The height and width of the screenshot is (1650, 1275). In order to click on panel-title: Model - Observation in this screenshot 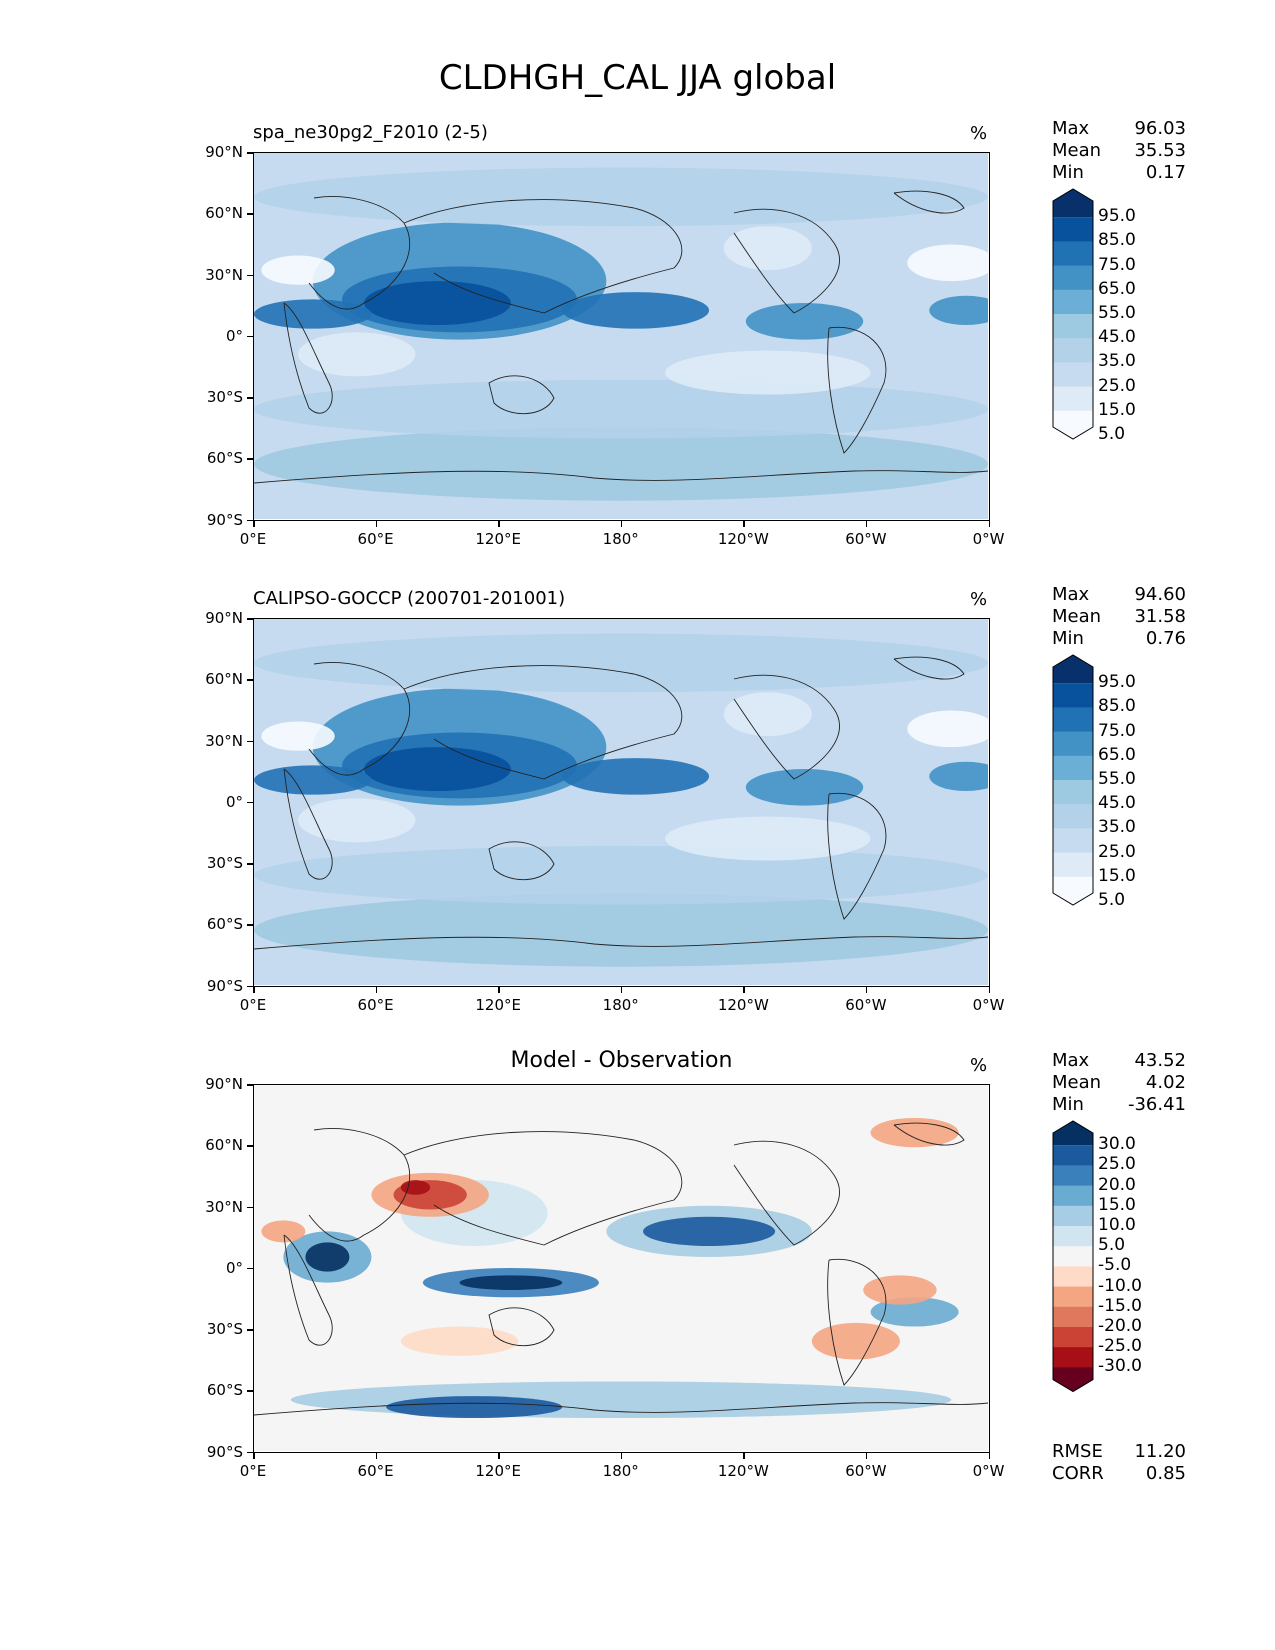, I will do `click(621, 1060)`.